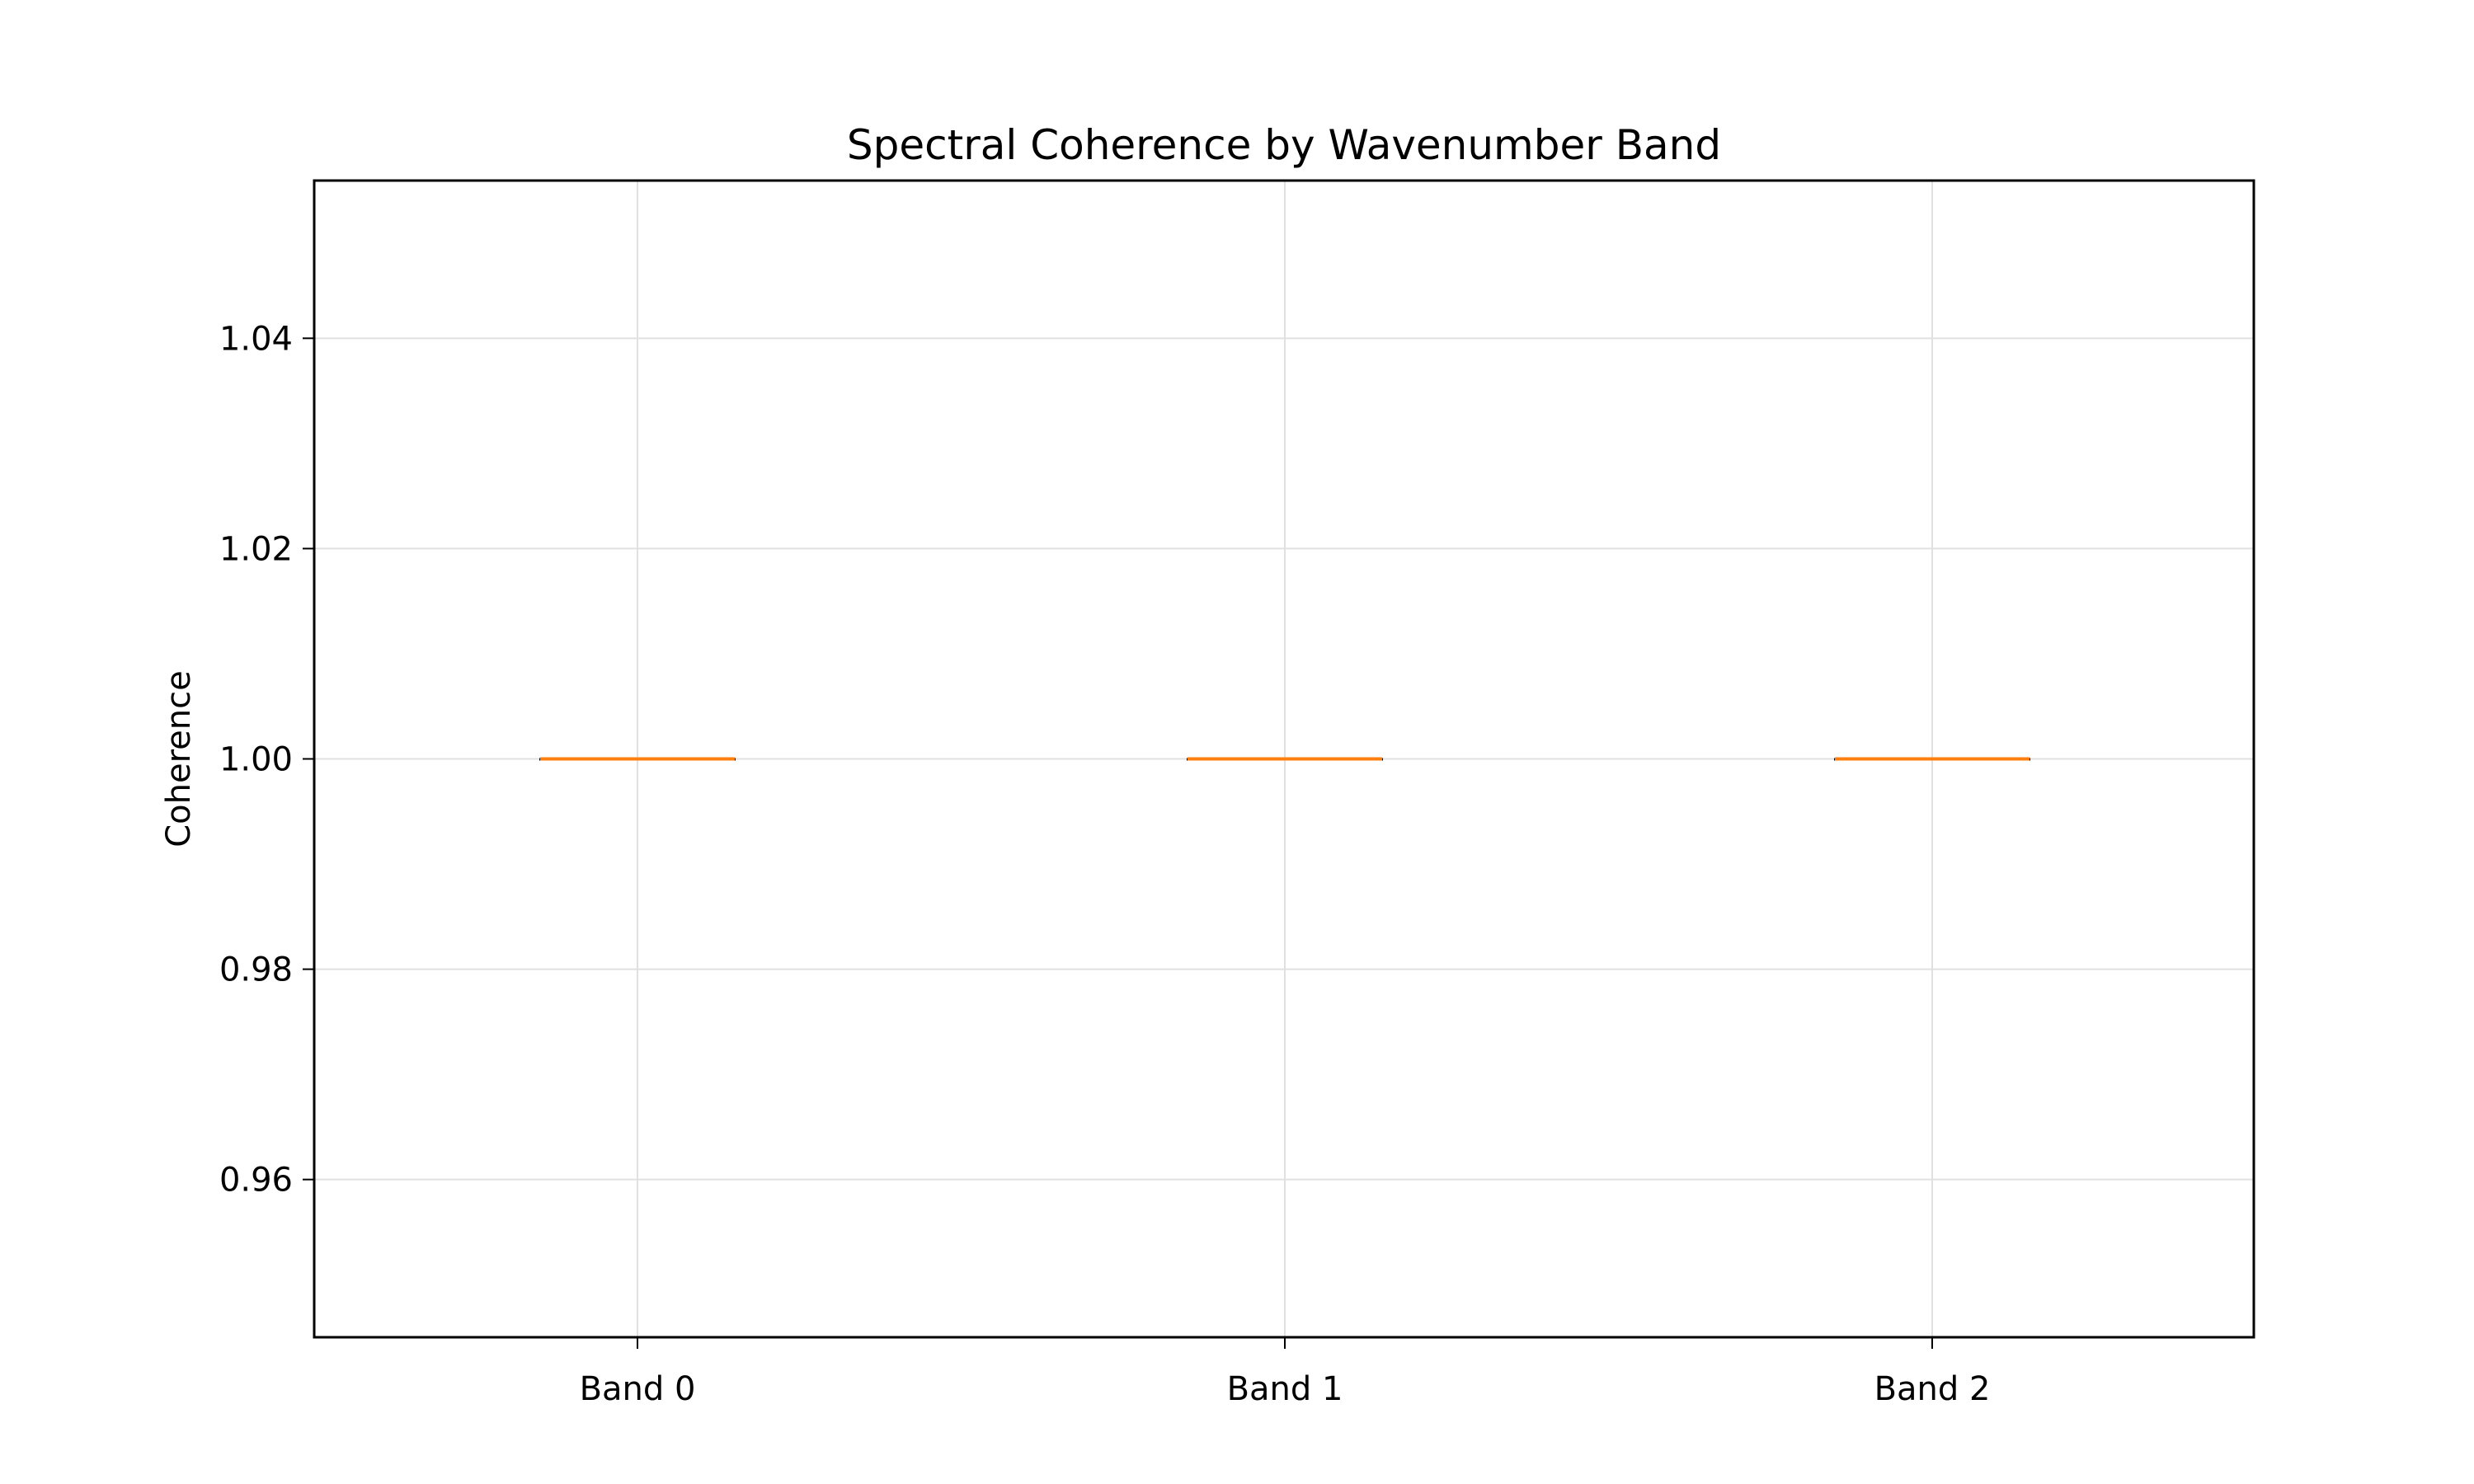 This screenshot has height=1484, width=2474. What do you see at coordinates (256, 549) in the screenshot?
I see `y-tick-label: 1.02` at bounding box center [256, 549].